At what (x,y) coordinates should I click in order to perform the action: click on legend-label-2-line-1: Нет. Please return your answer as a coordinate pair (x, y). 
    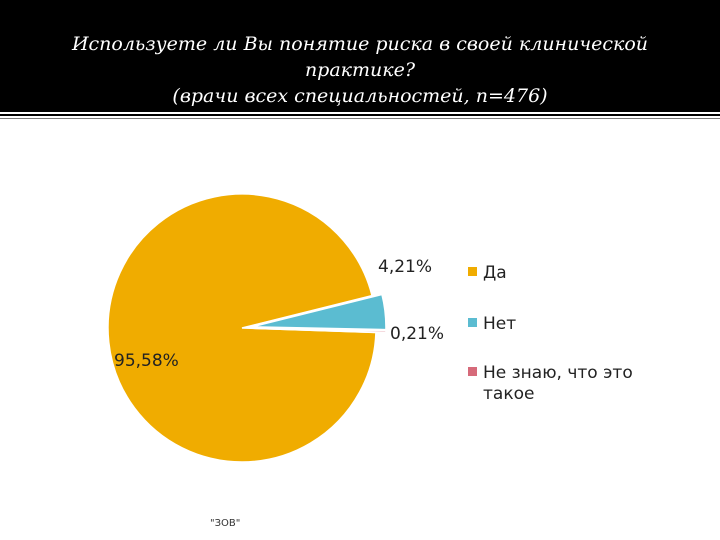
    Looking at the image, I should click on (499, 324).